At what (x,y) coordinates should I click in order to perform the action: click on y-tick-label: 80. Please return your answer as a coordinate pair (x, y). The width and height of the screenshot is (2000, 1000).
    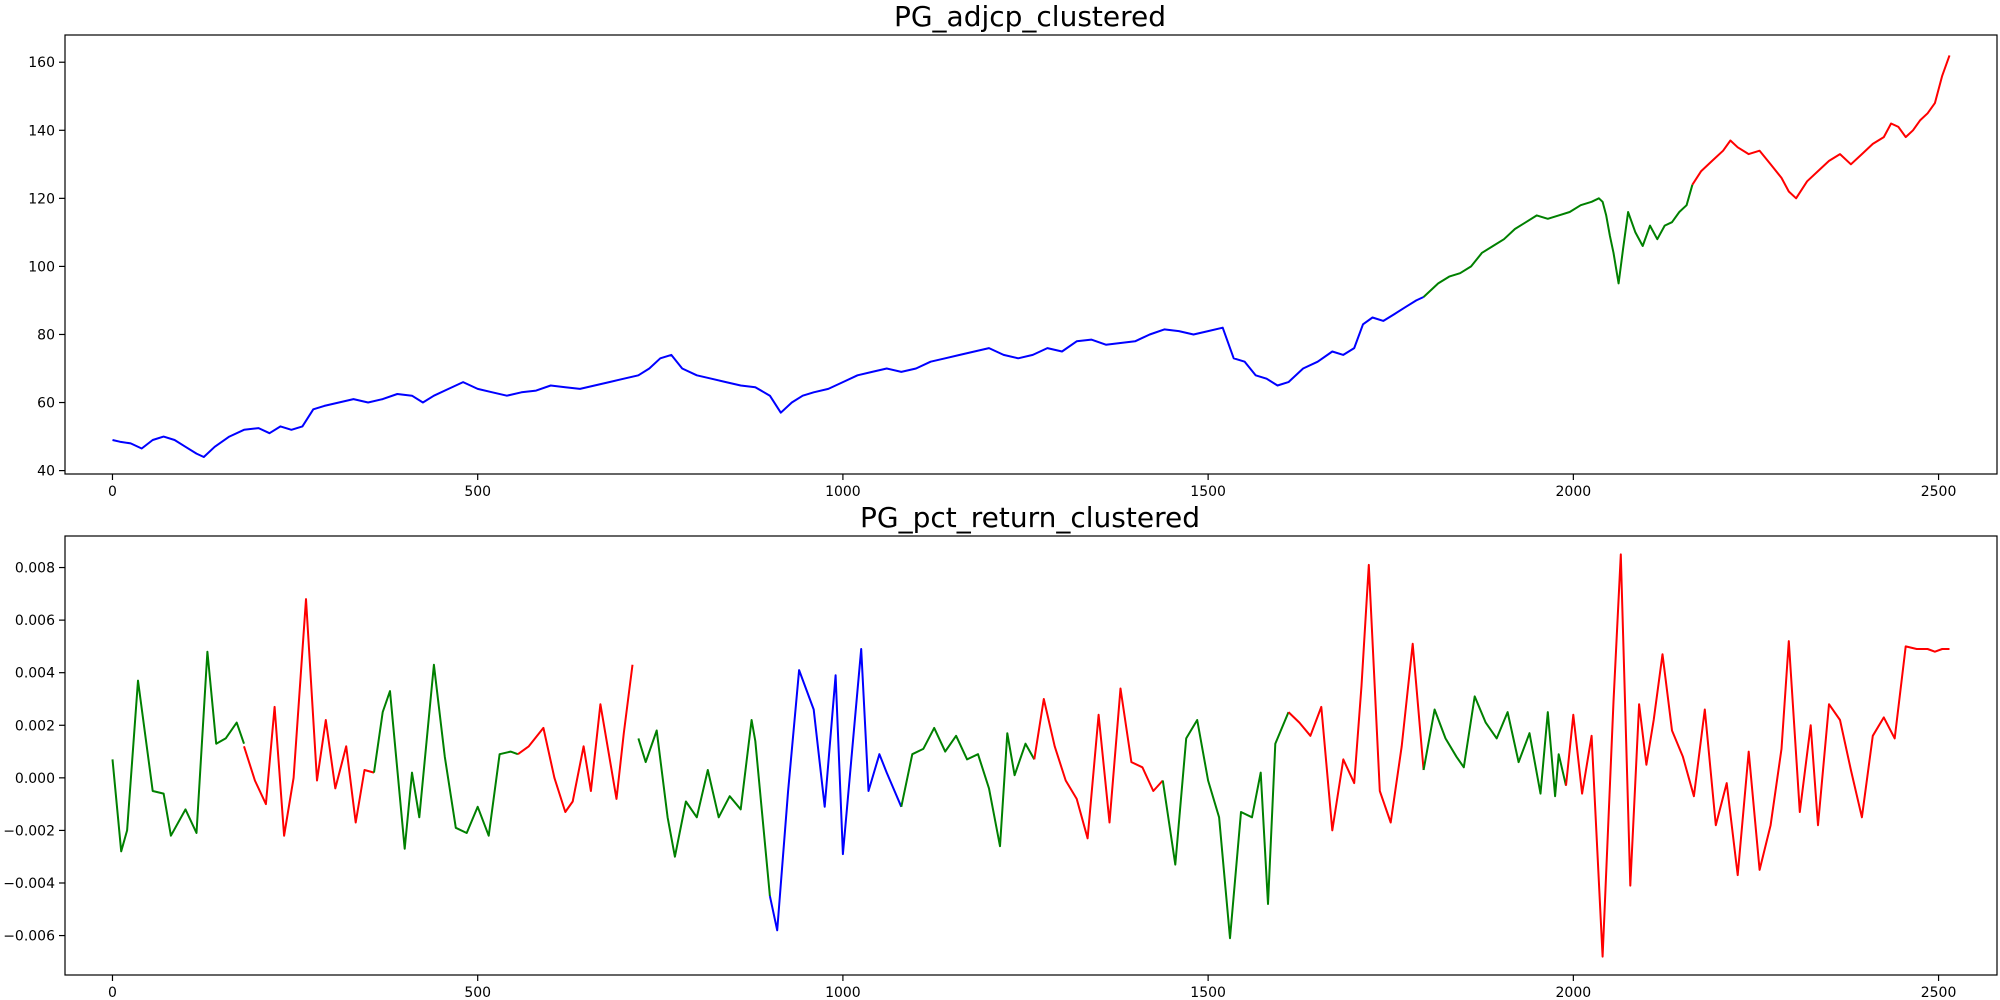
    Looking at the image, I should click on (46, 335).